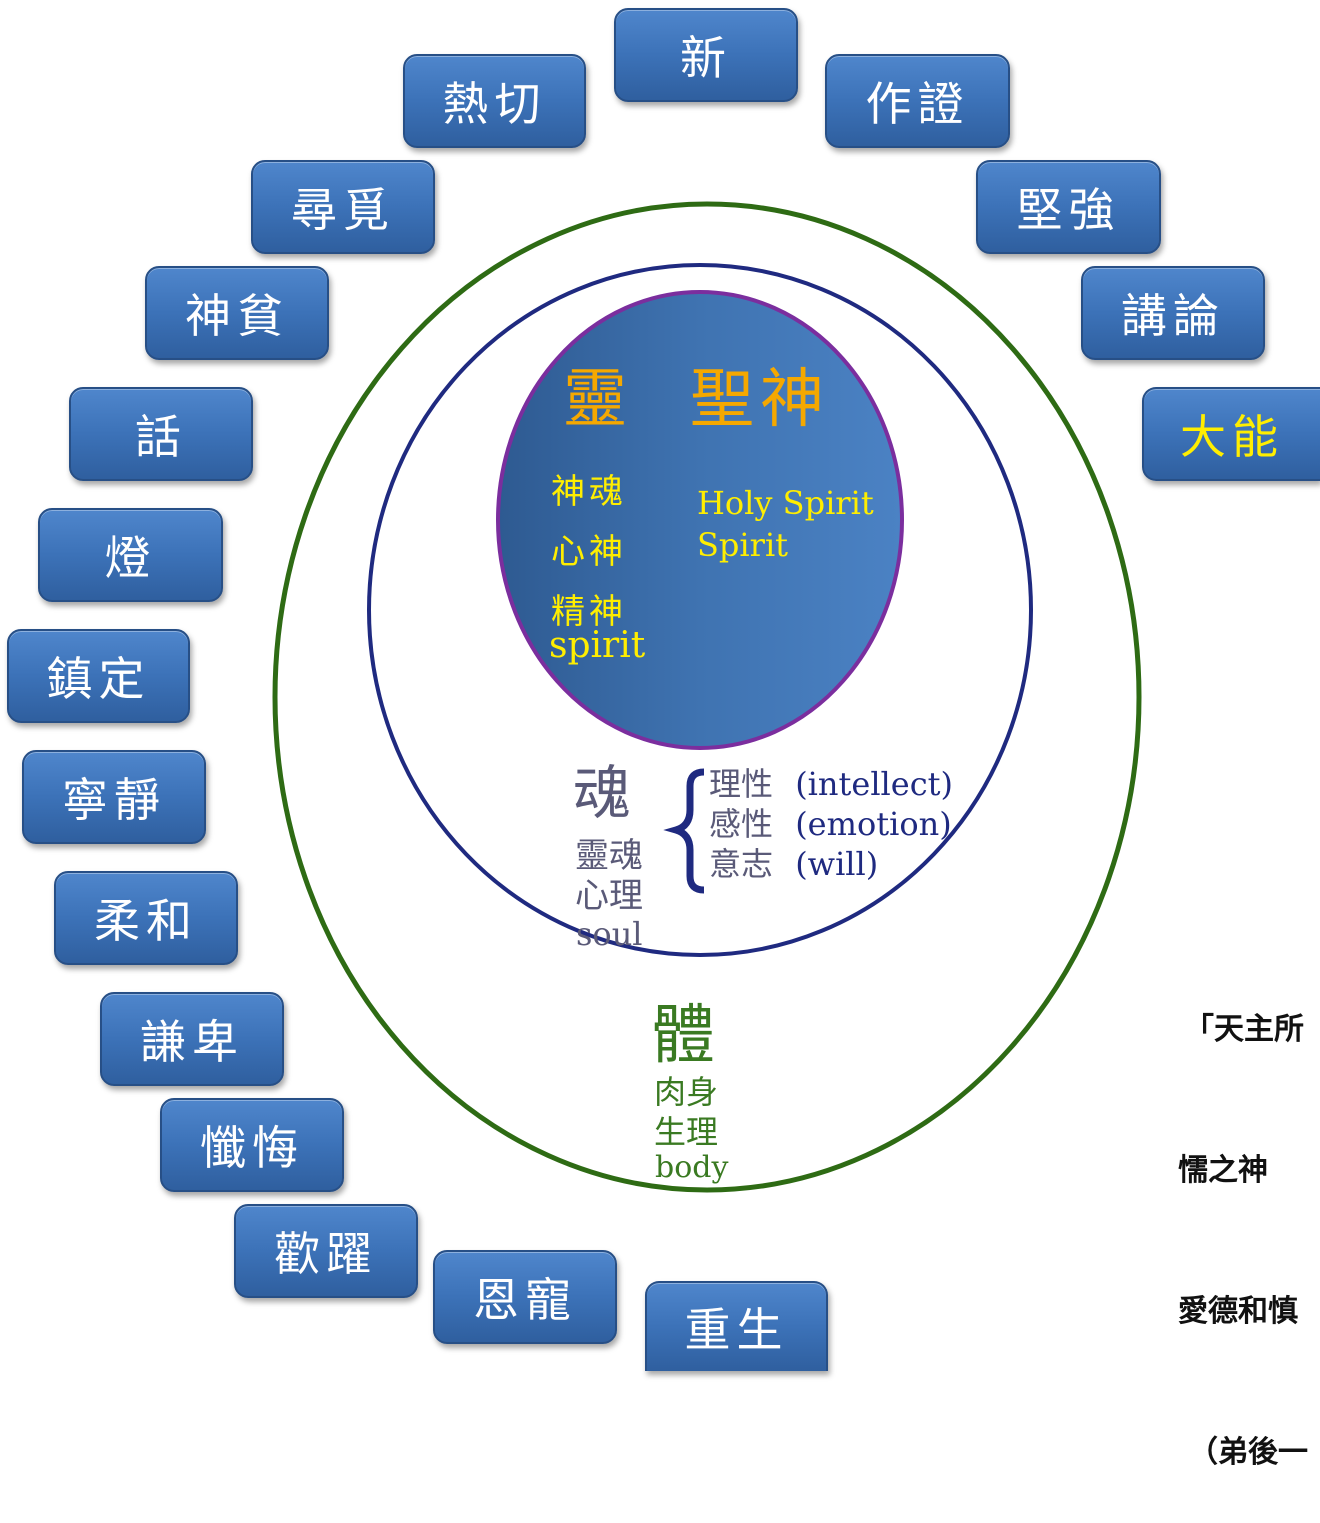 The image size is (1320, 1523). Describe the element at coordinates (686, 1112) in the screenshot. I see `body-zh-list: 肉身 生理` at that location.